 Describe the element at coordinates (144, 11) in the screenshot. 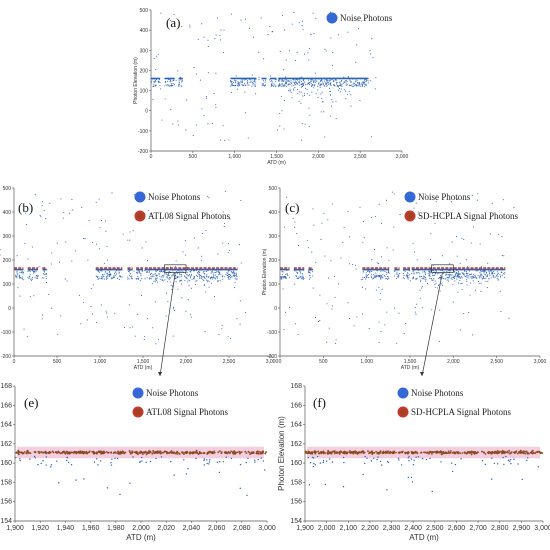

I see `y-tick-label: 500` at that location.